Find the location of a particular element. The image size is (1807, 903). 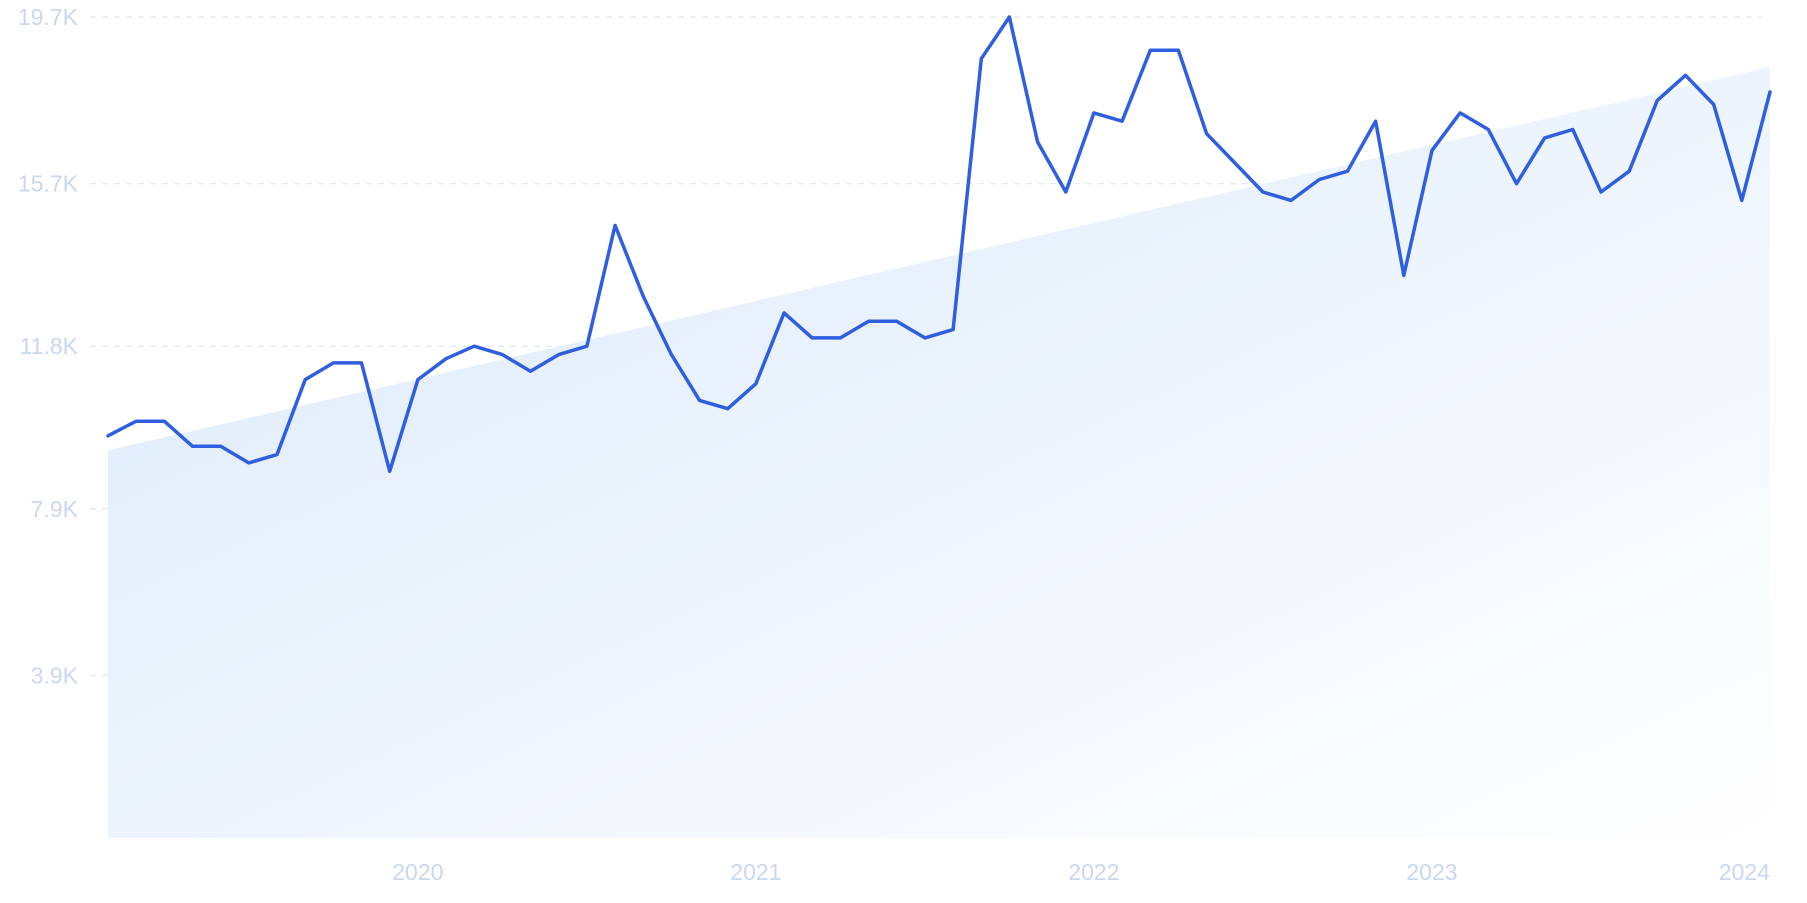

y-tick-label: 11.8K is located at coordinates (49, 346).